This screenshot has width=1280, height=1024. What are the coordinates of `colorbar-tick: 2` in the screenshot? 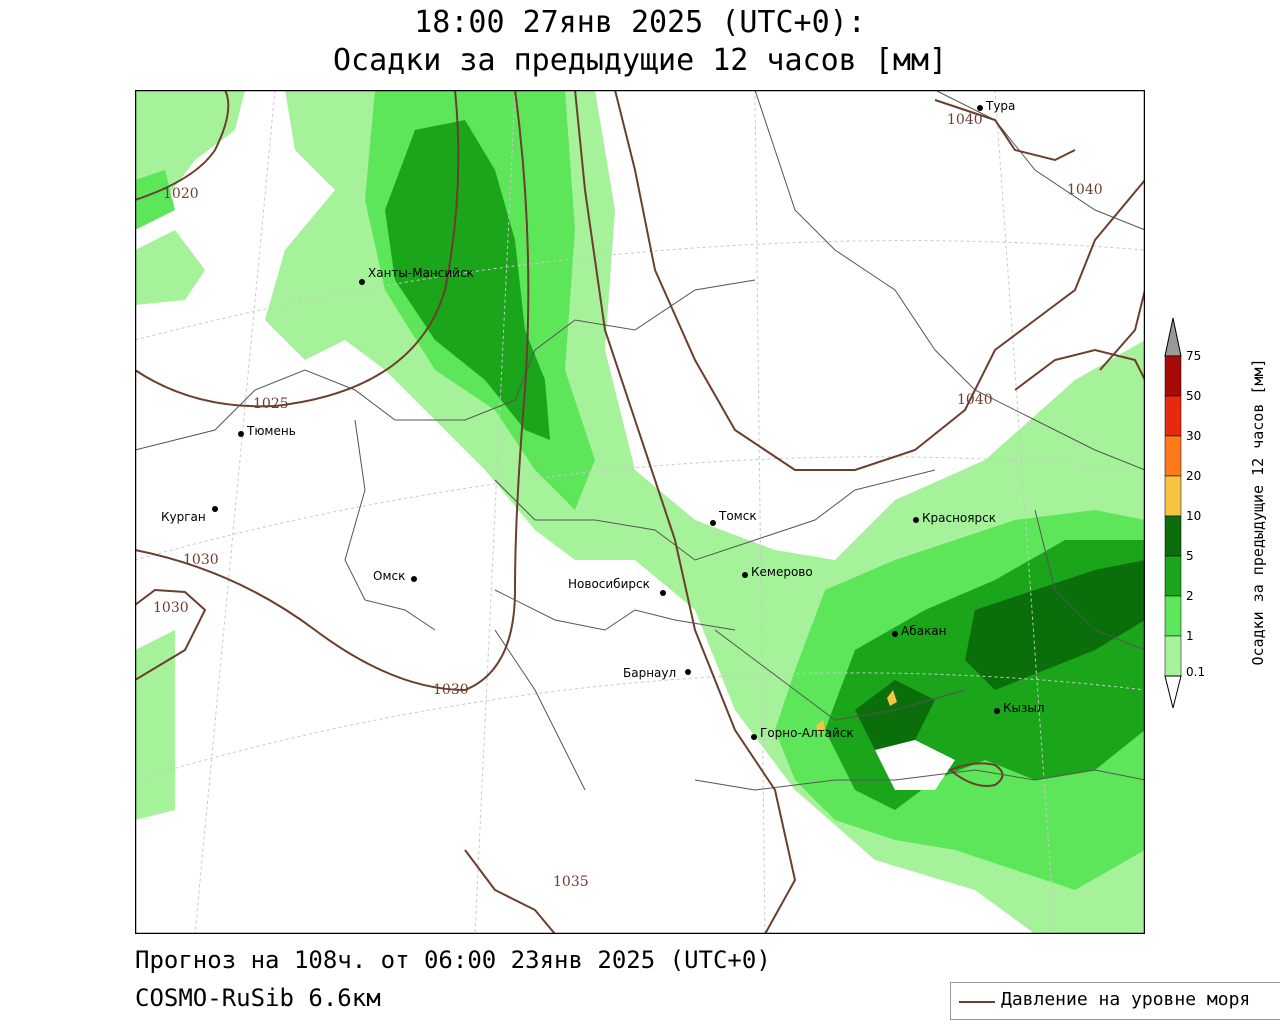 It's located at (1190, 596).